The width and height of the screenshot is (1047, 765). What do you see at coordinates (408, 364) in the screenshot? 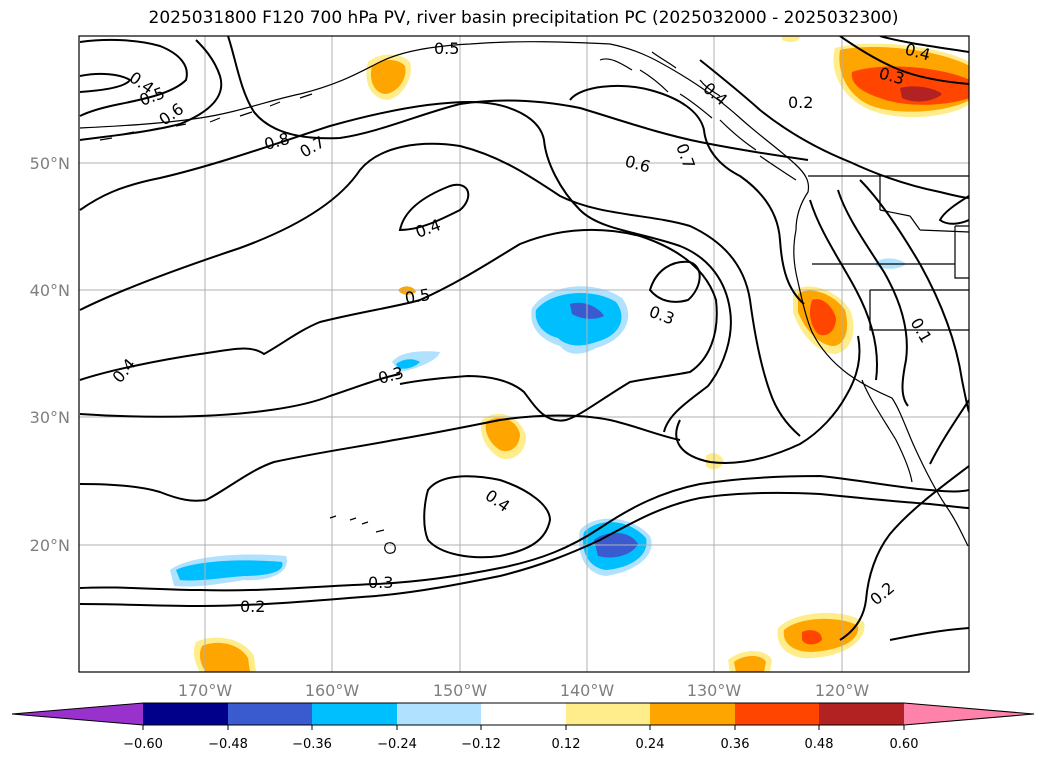
I see `precip-blob-small-blue-core` at bounding box center [408, 364].